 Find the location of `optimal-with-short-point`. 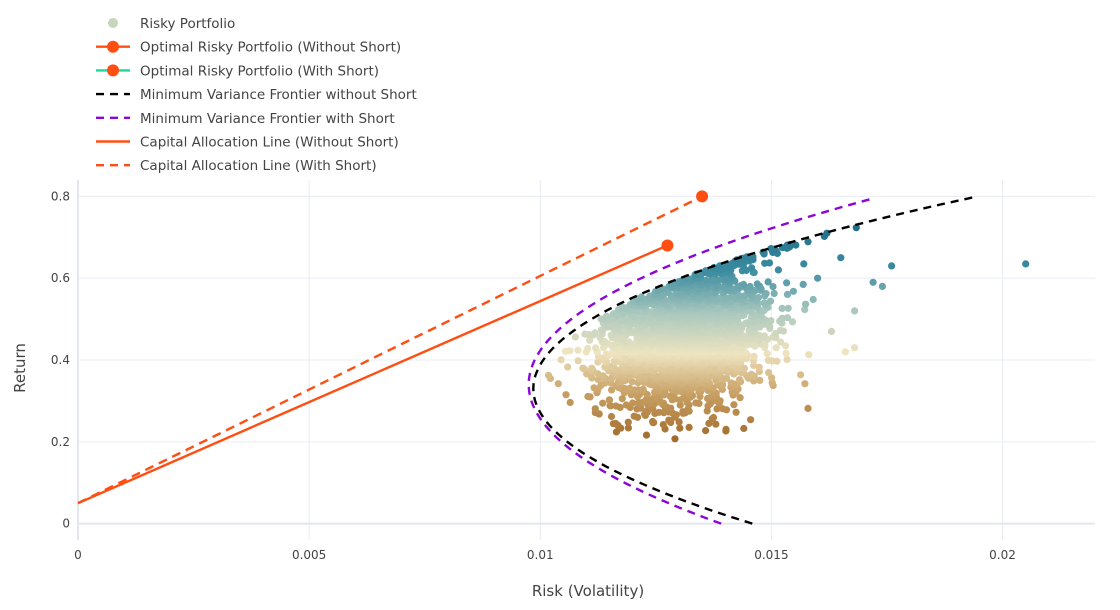

optimal-with-short-point is located at coordinates (702, 196).